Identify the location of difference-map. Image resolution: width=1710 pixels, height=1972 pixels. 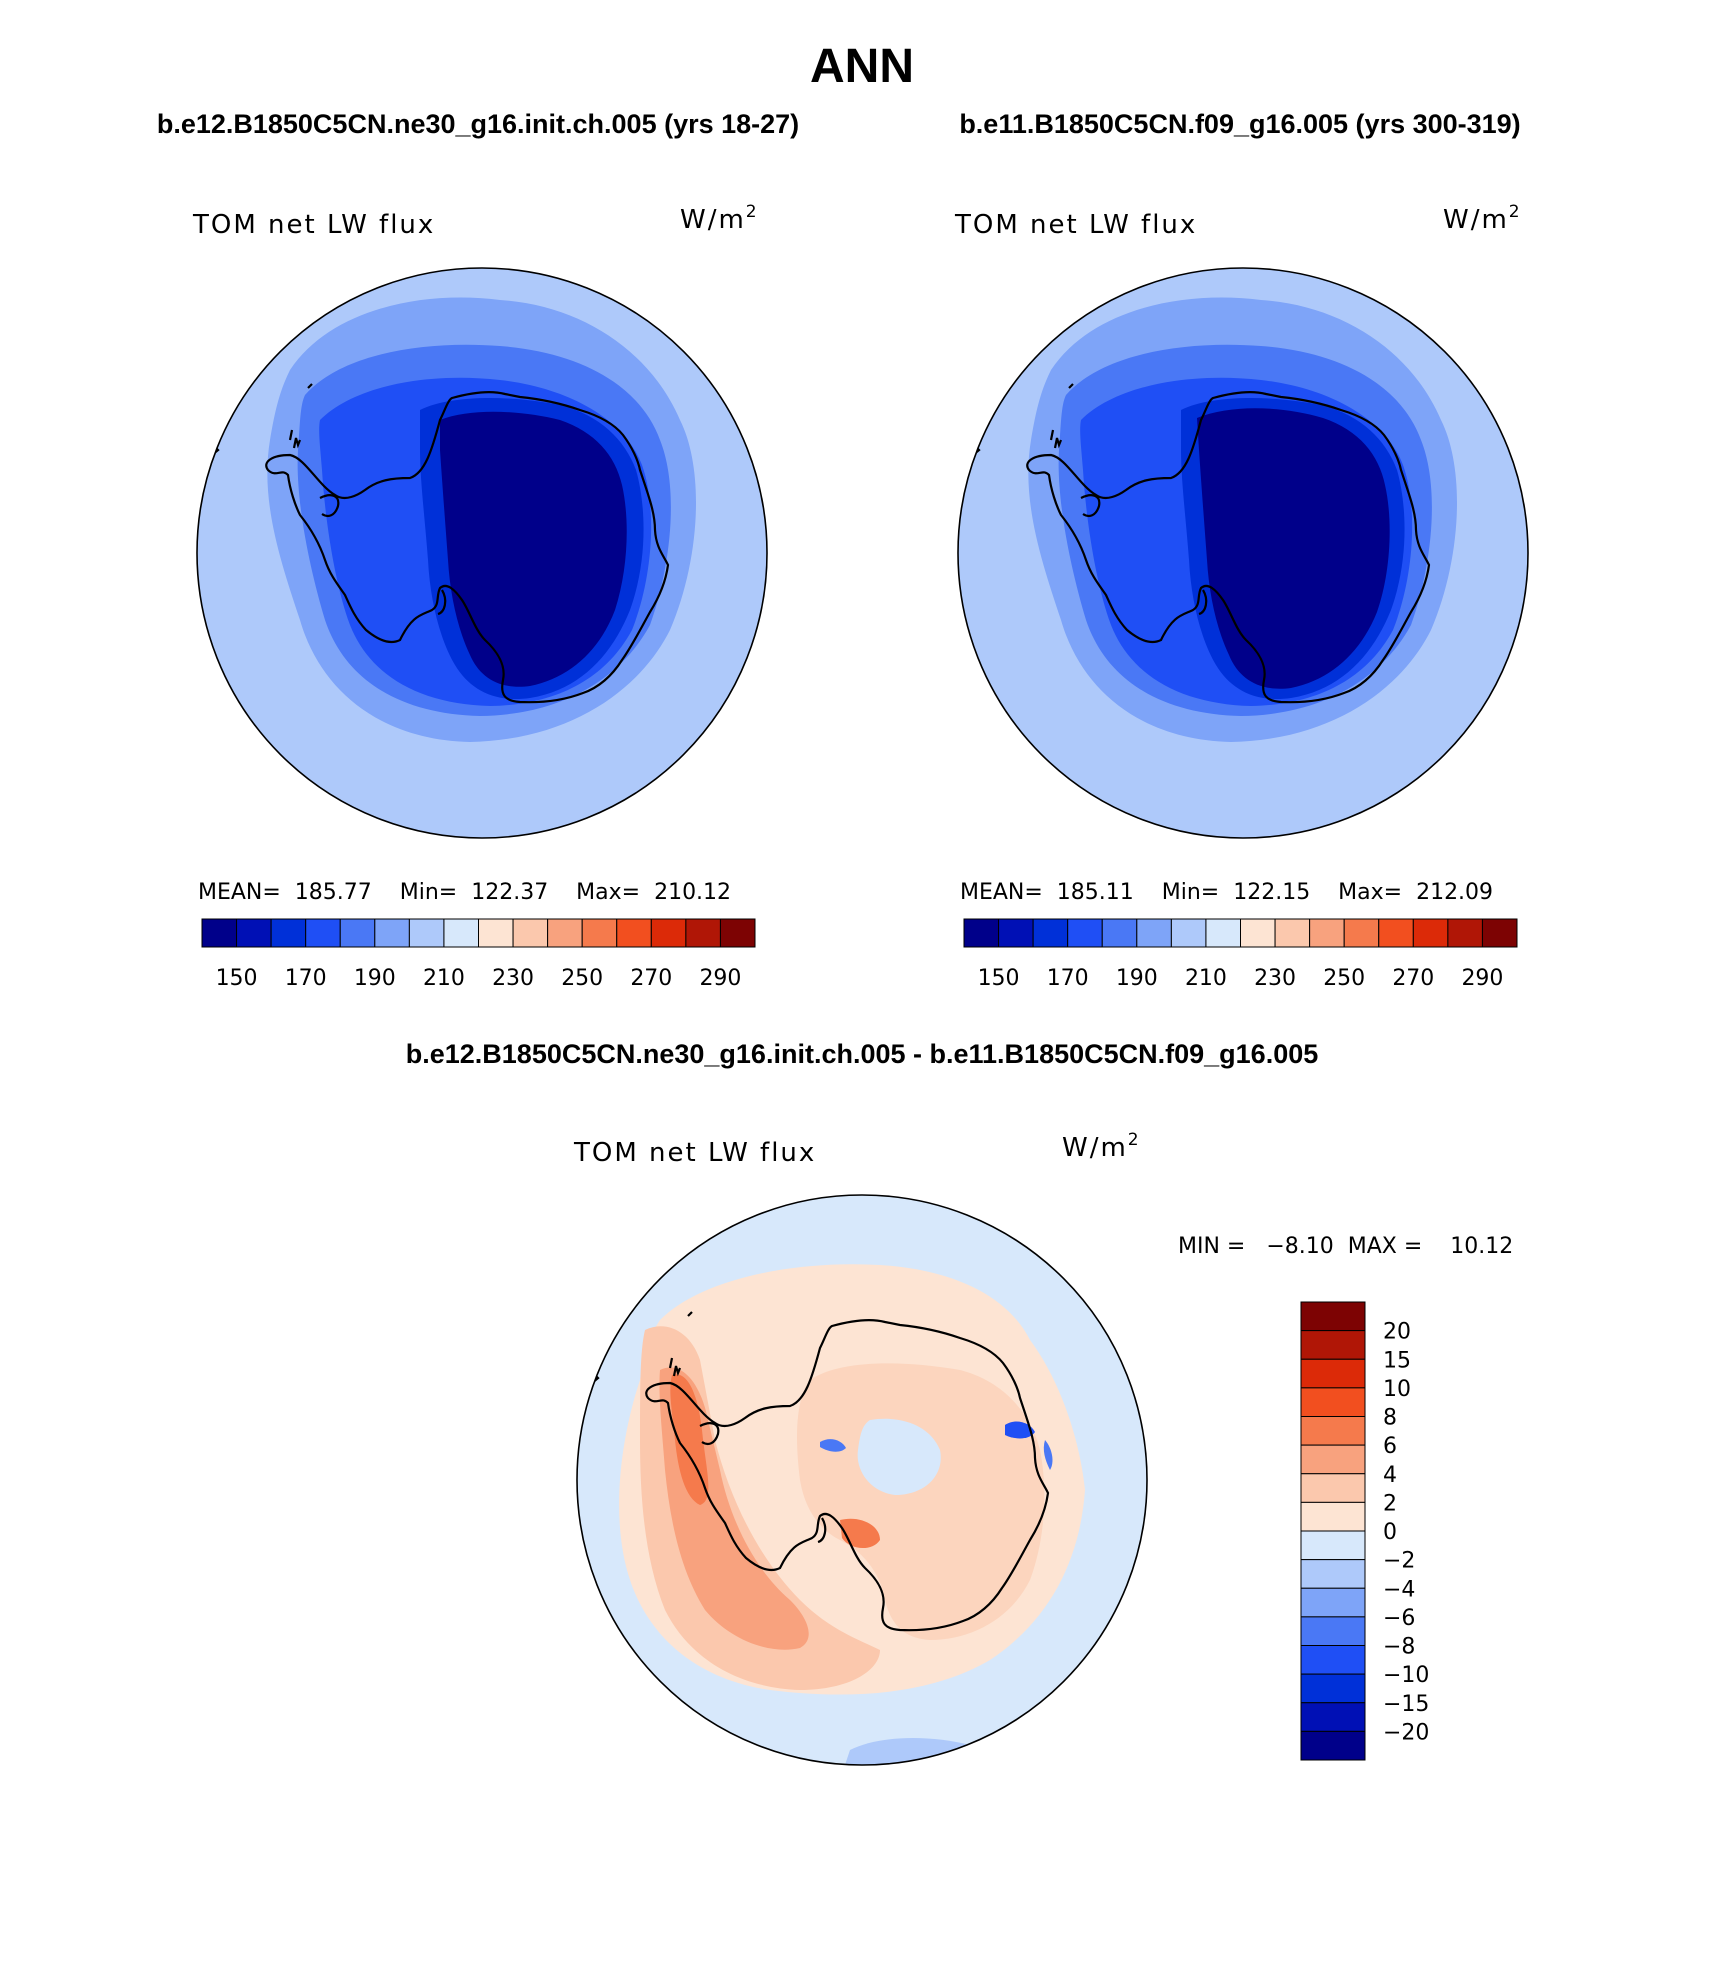
(862, 1480).